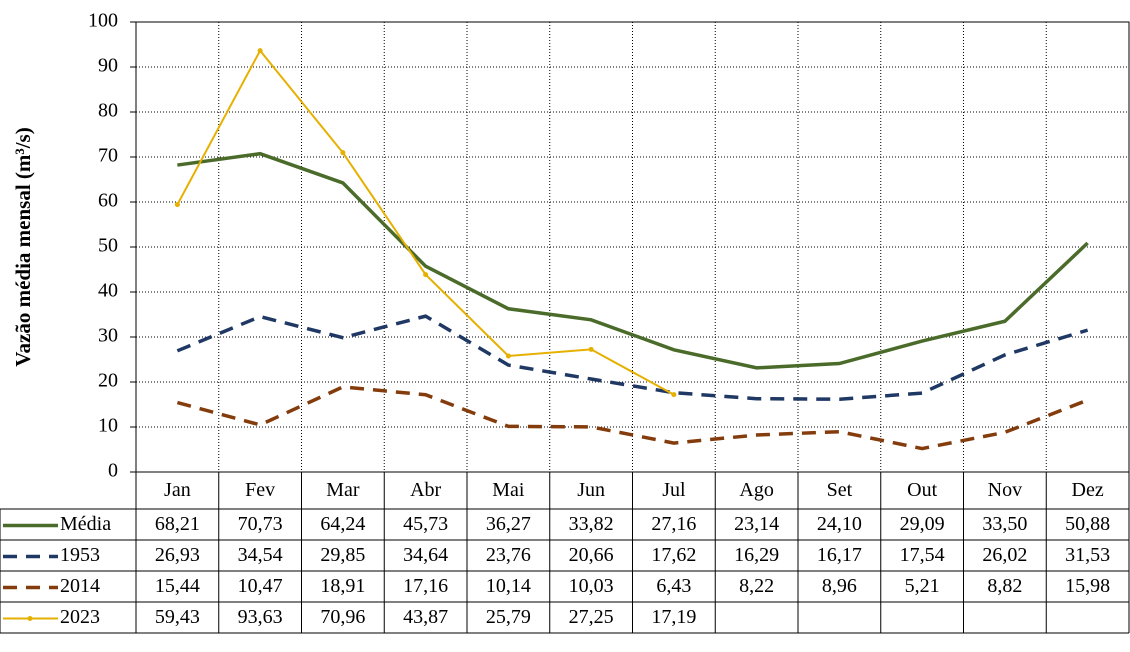  I want to click on y-tick-label: 100, so click(103, 21).